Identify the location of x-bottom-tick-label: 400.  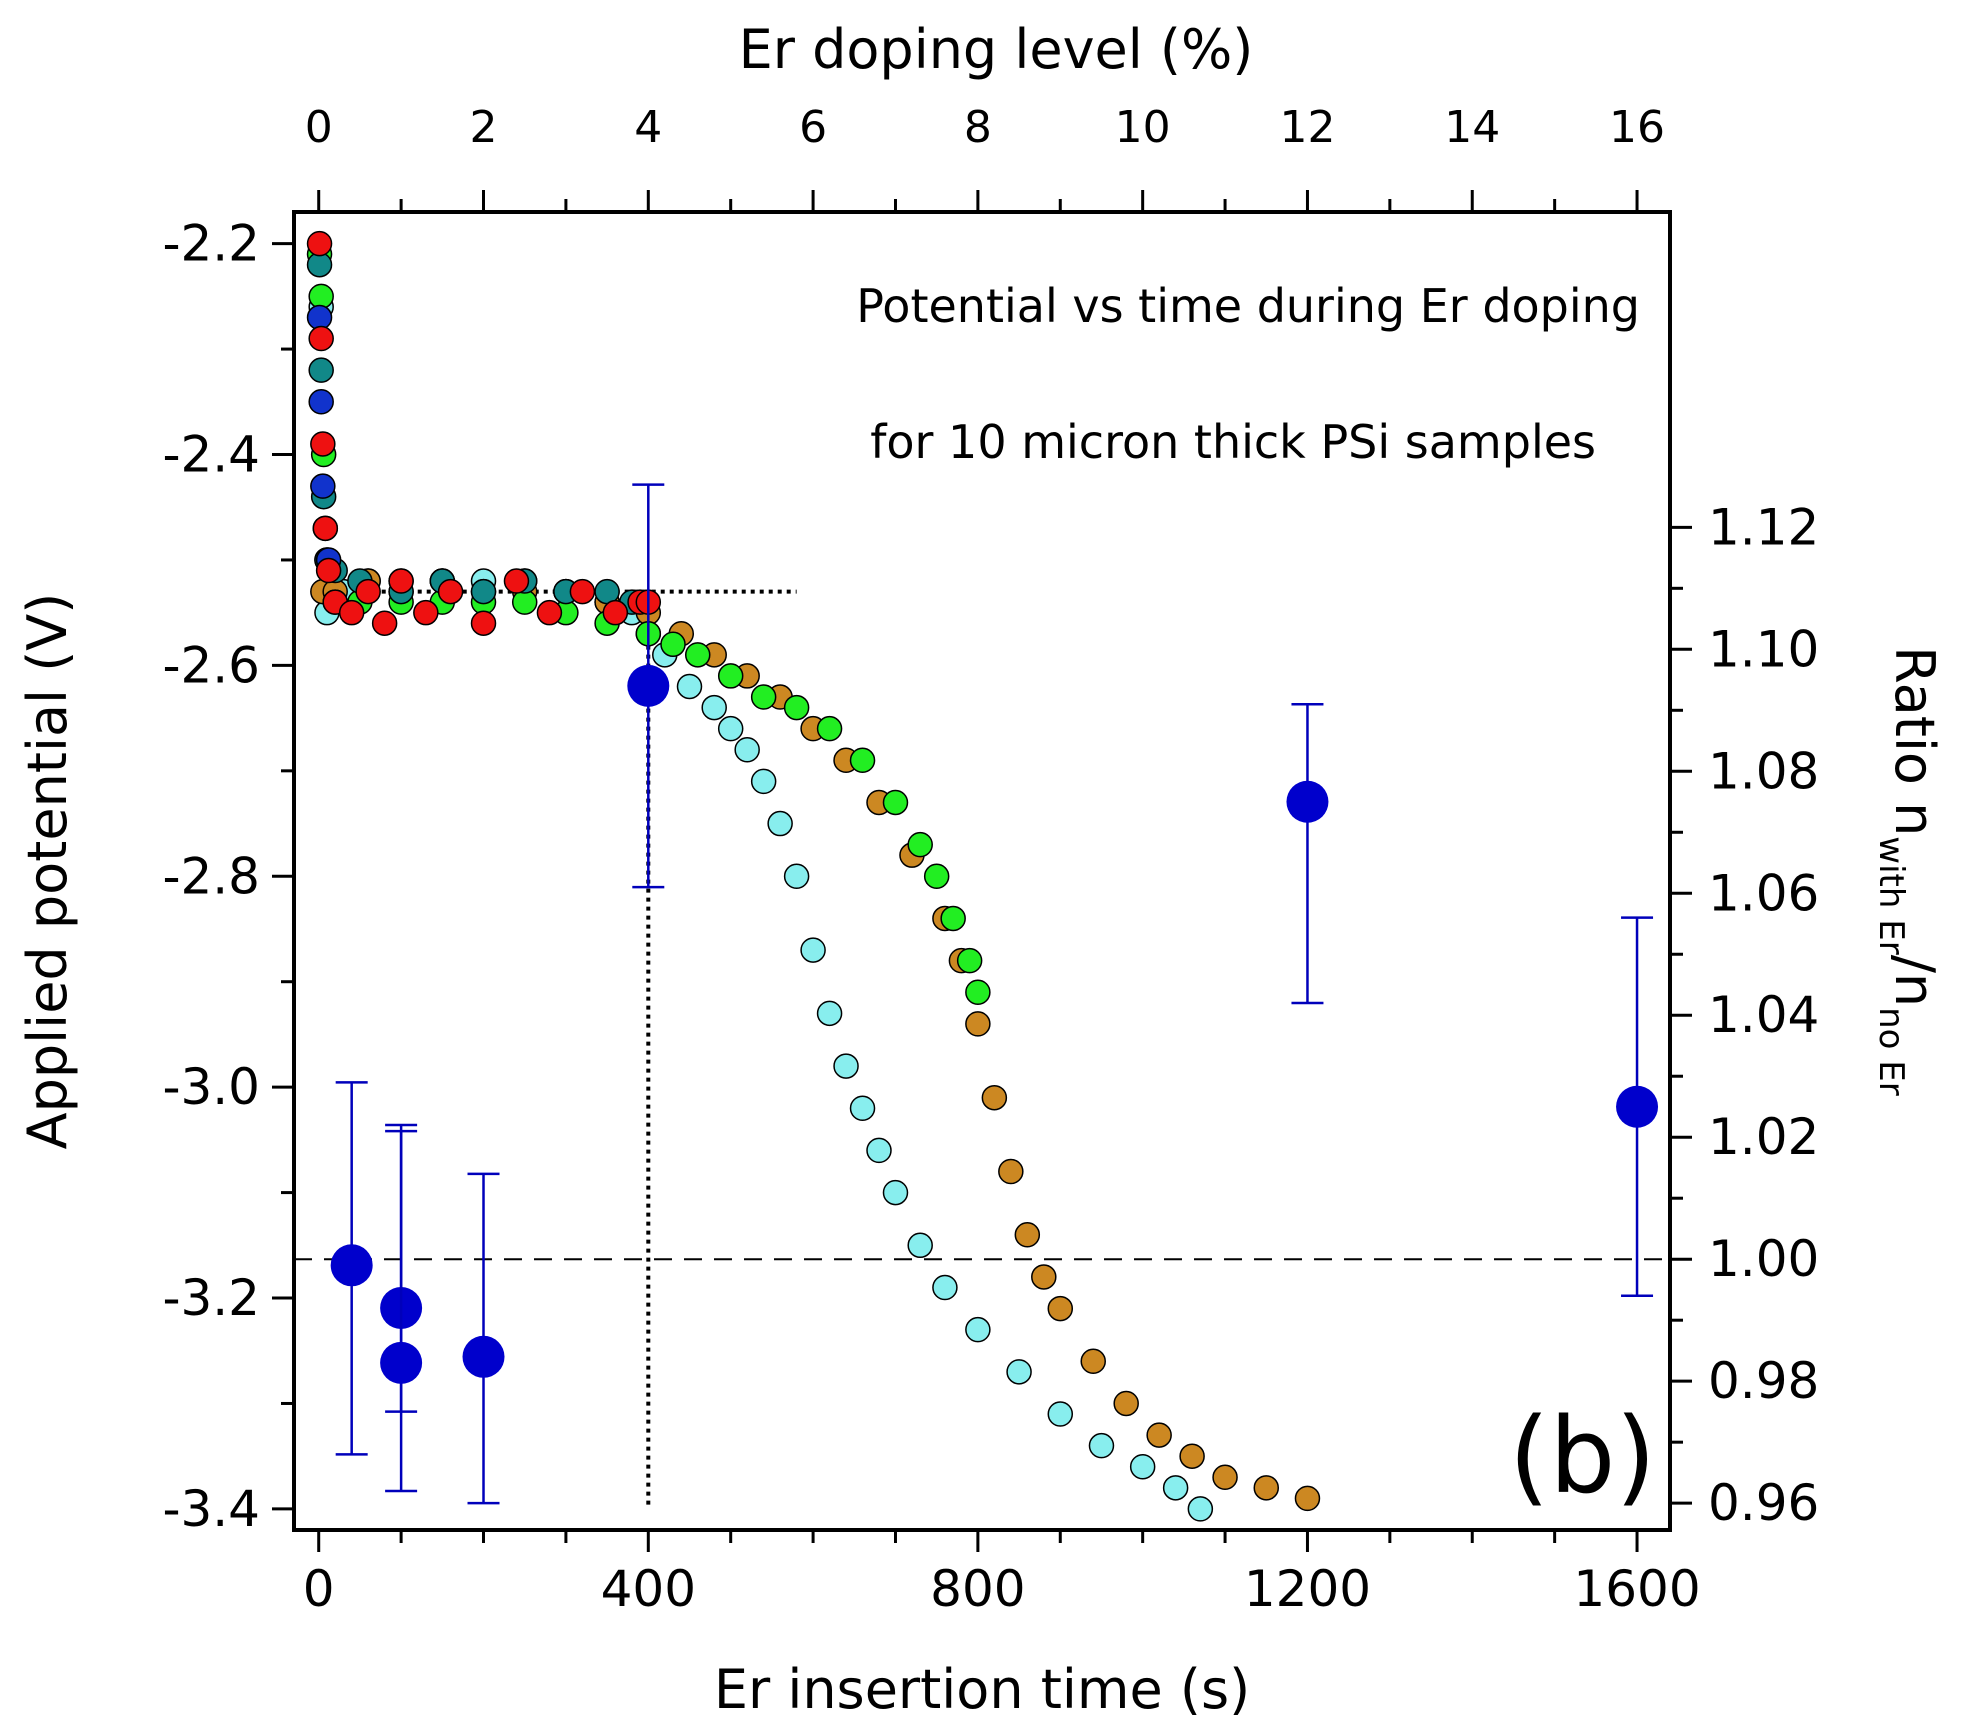
(648, 1589).